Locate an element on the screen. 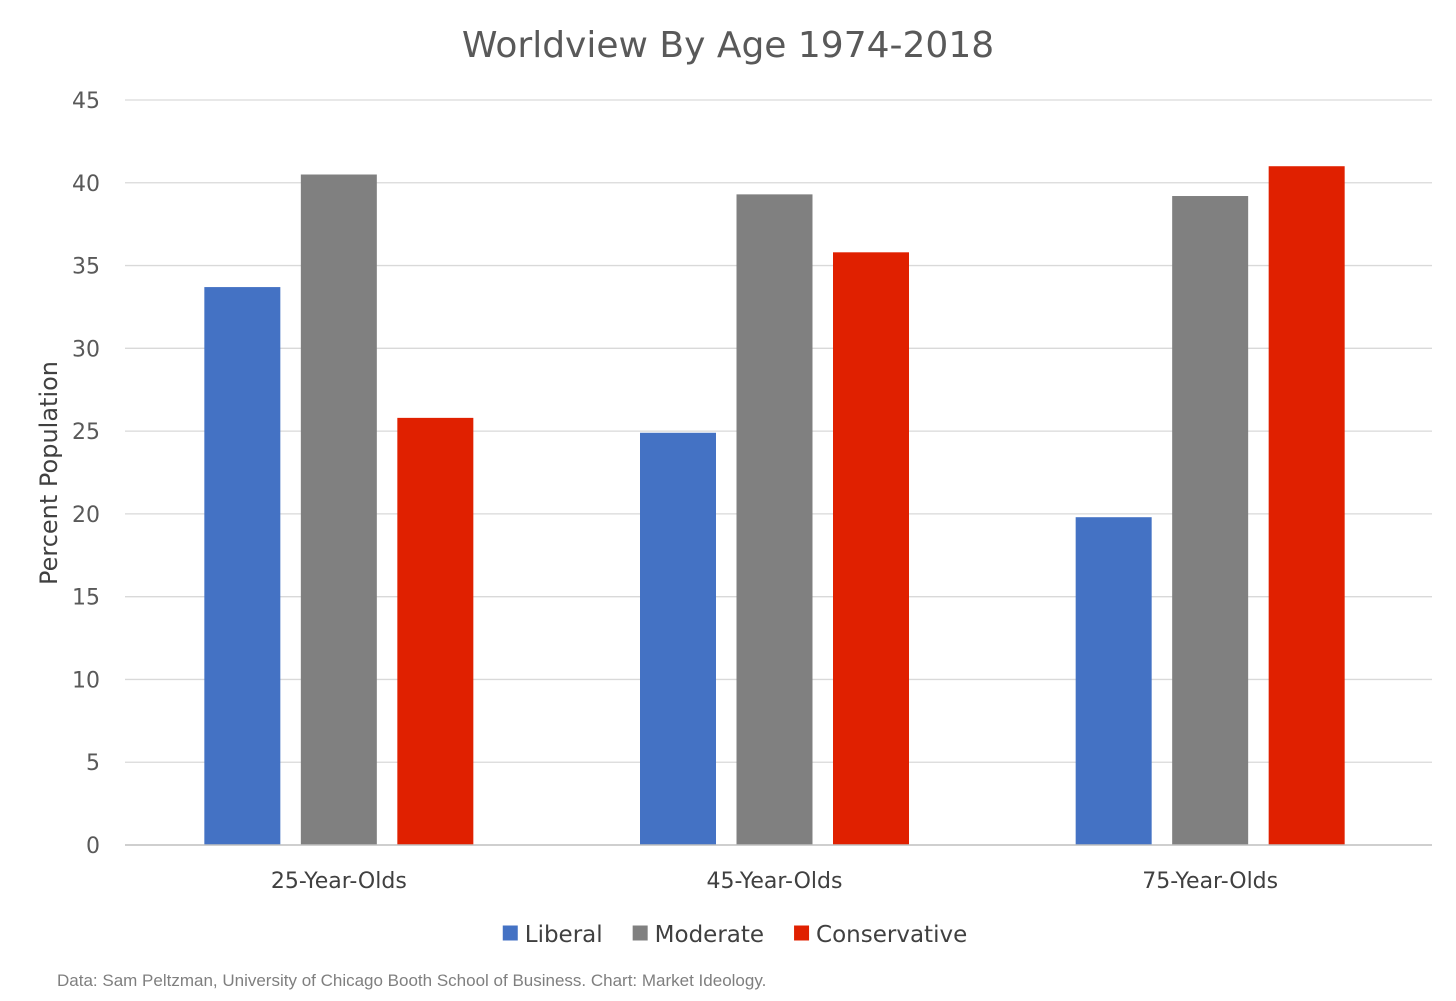 The width and height of the screenshot is (1456, 1001). legend-item-liberal: Liberal is located at coordinates (552, 935).